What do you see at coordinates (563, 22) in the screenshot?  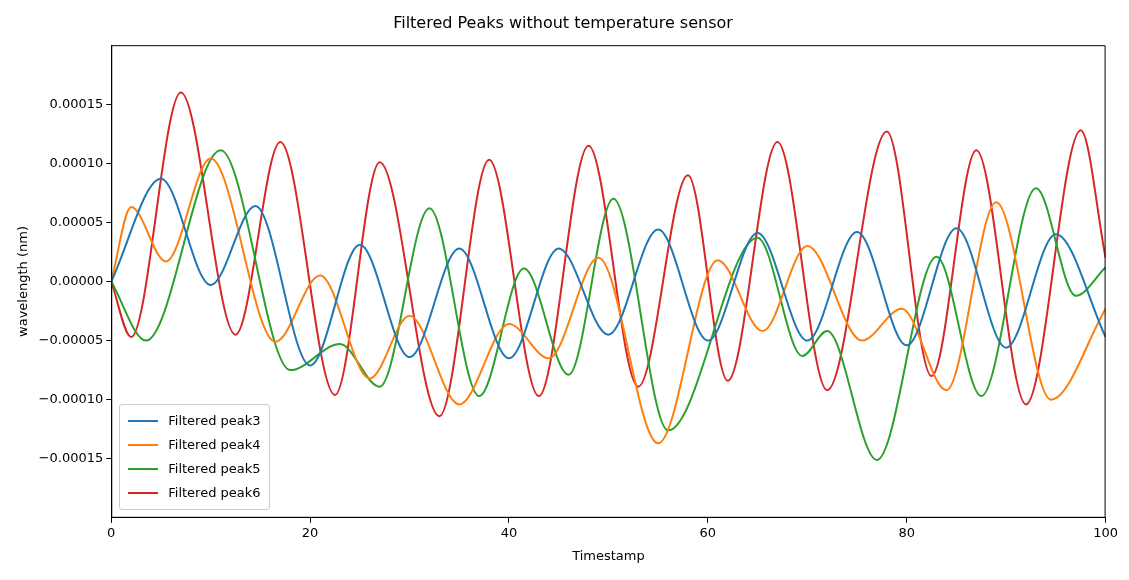 I see `chart-title: Filtered Peaks without temperature sensor` at bounding box center [563, 22].